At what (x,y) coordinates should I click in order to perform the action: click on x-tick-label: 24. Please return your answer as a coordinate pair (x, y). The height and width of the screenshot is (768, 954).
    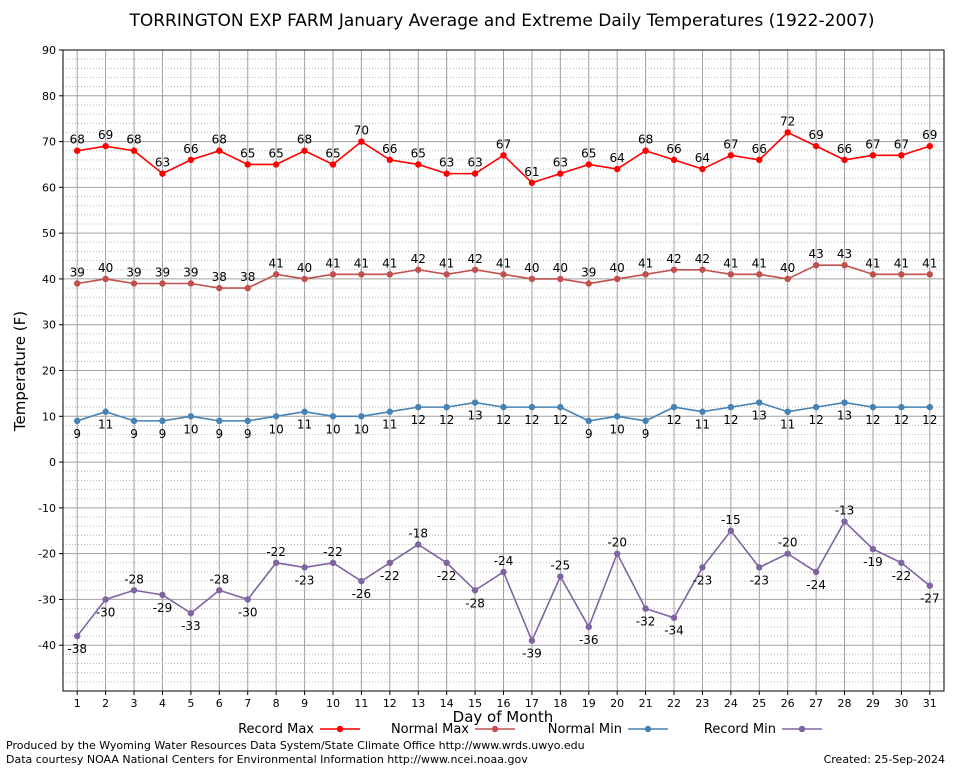
    Looking at the image, I should click on (731, 703).